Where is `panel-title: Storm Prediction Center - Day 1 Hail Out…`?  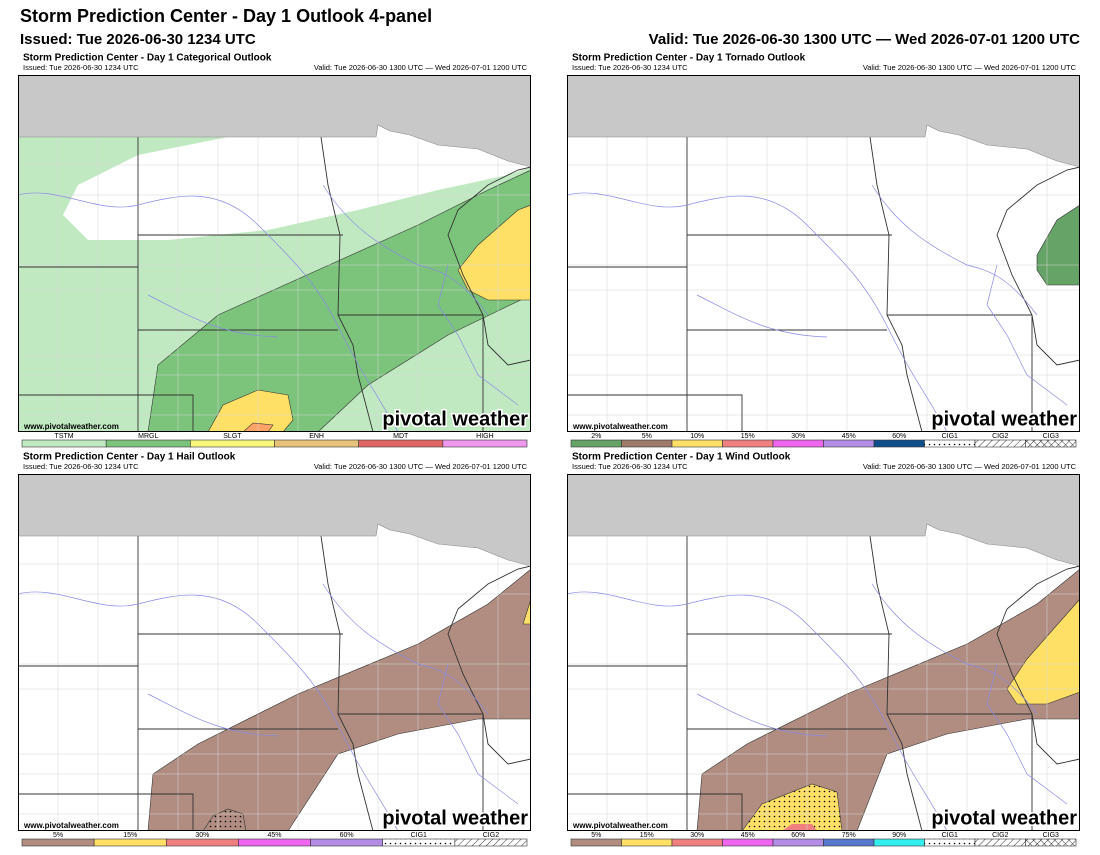 panel-title: Storm Prediction Center - Day 1 Hail Out… is located at coordinates (129, 457).